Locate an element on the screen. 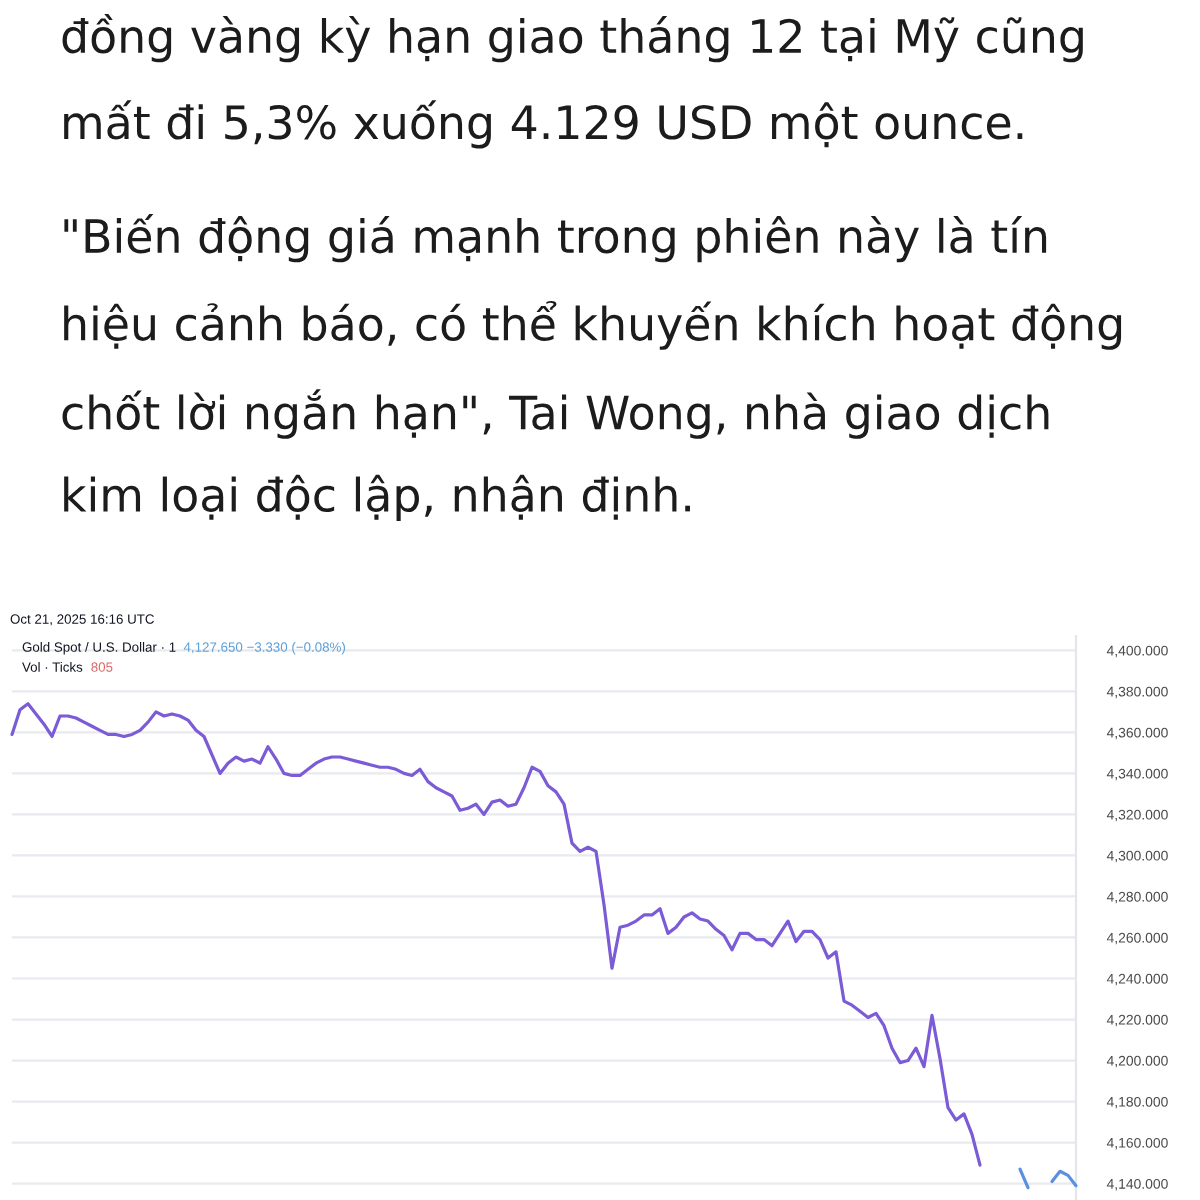 The image size is (1200, 1200). line-series is located at coordinates (1064, 1178).